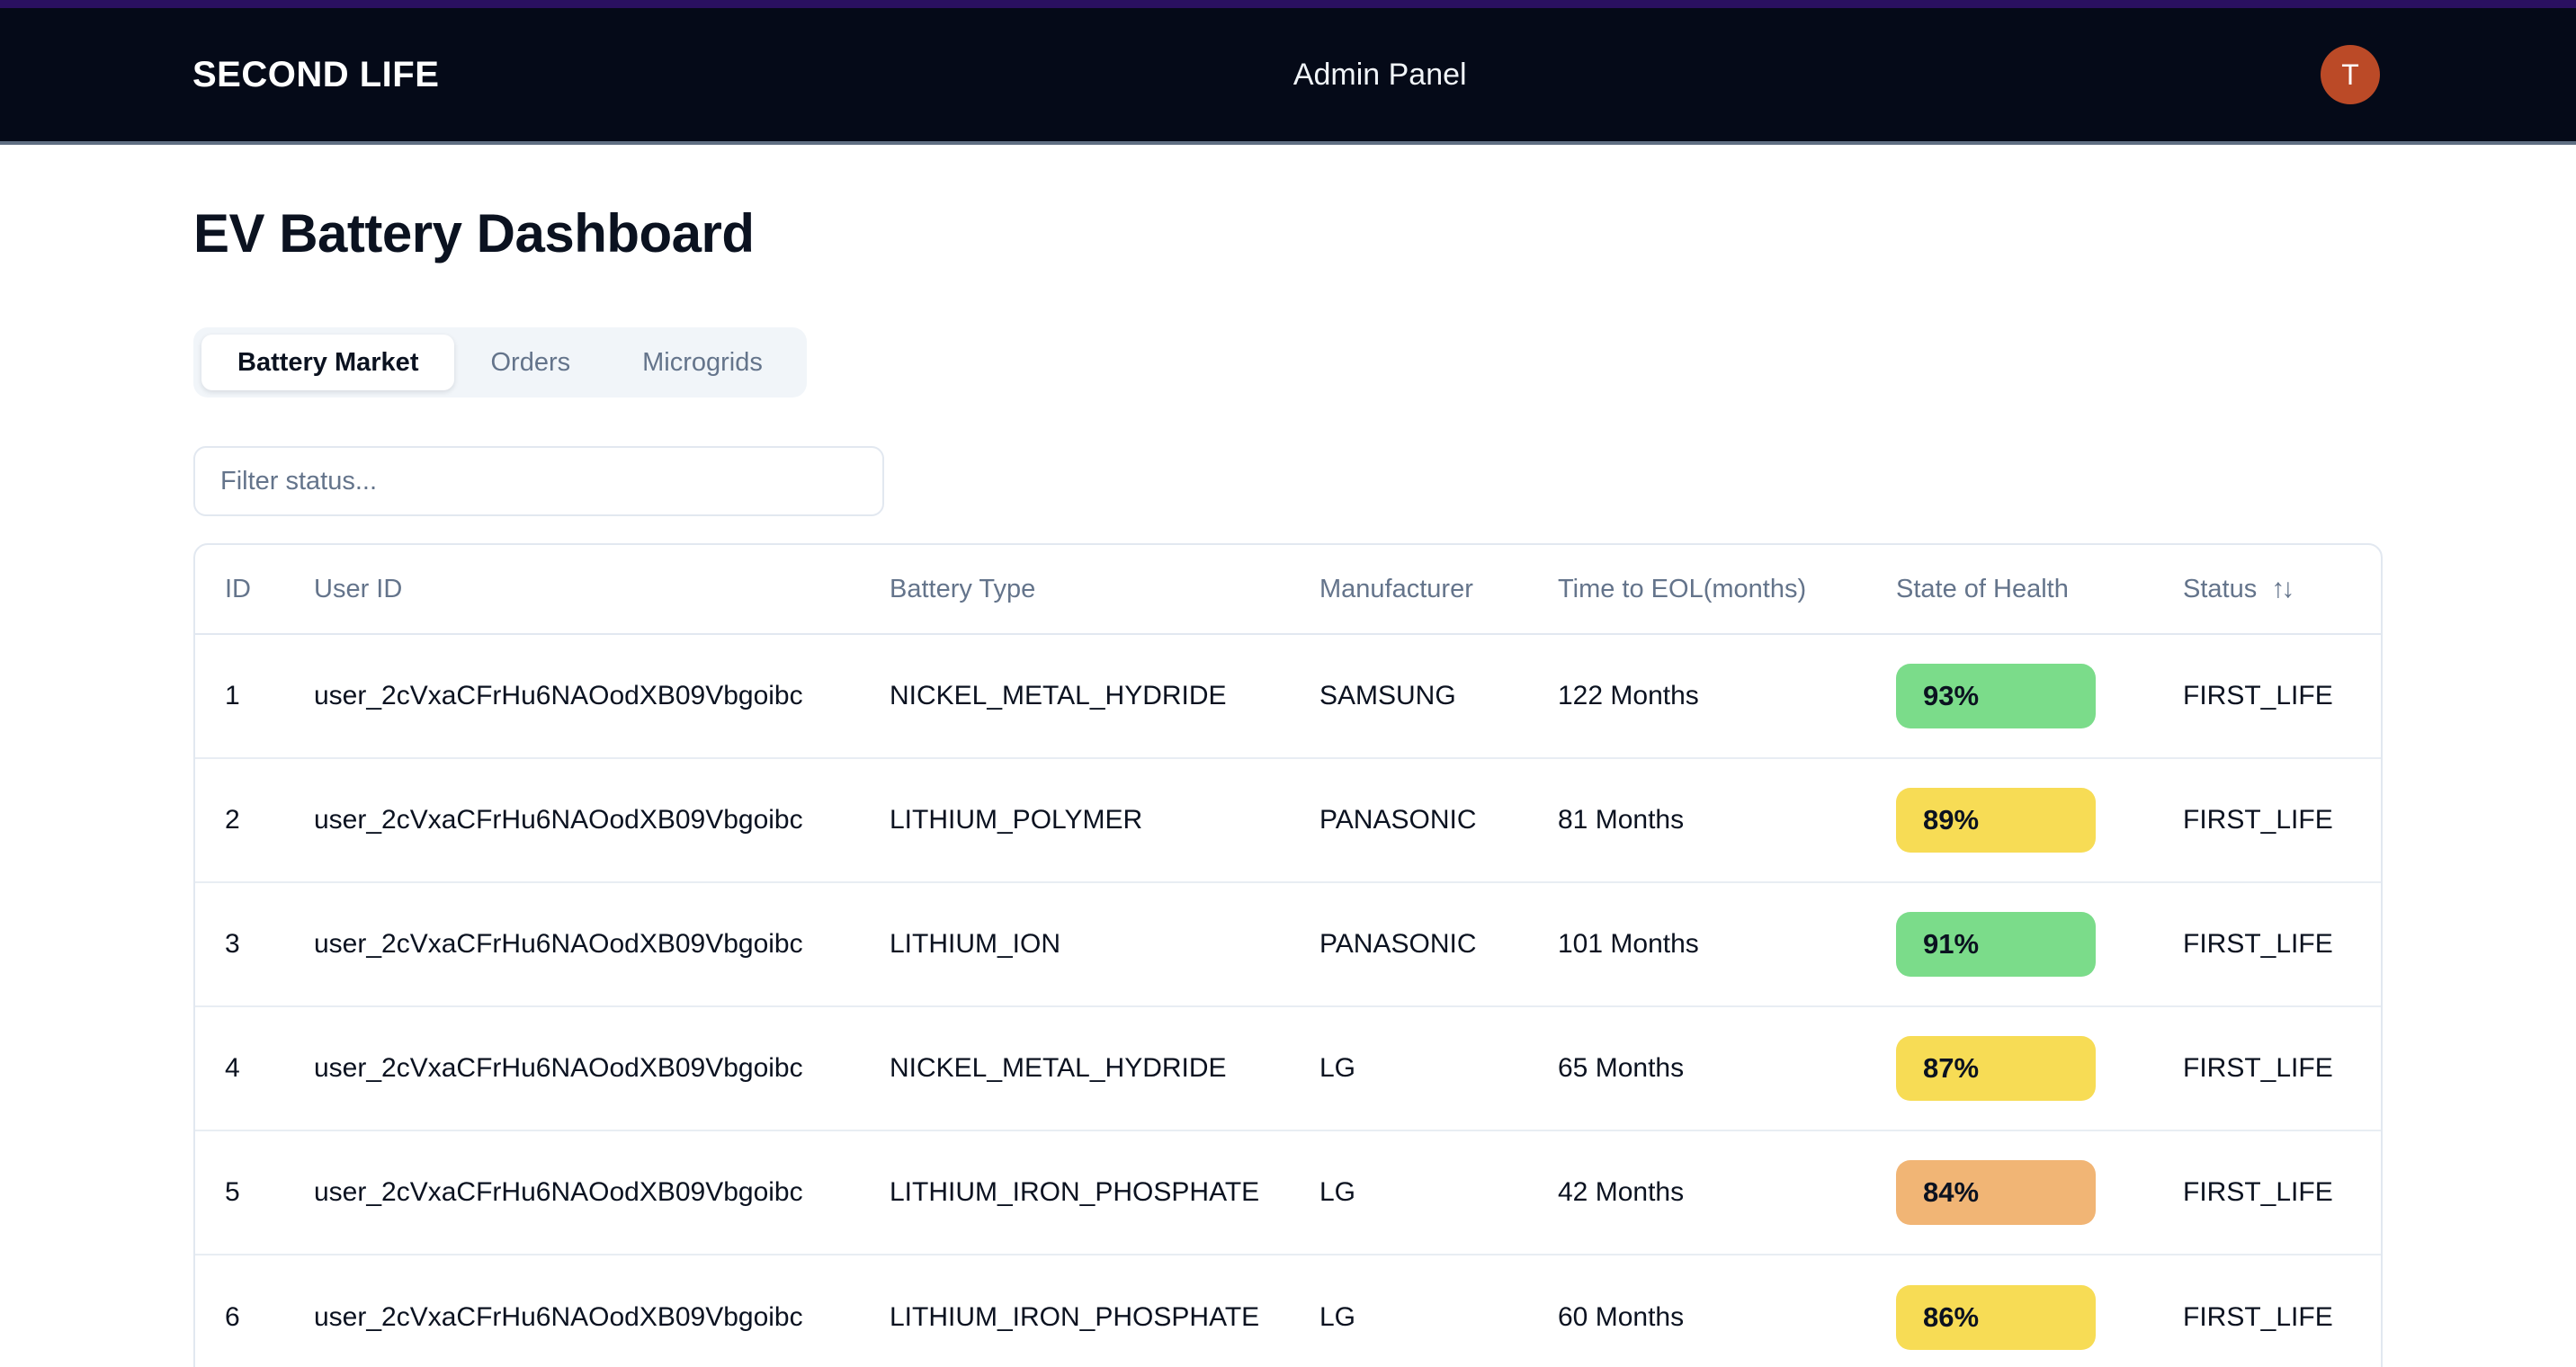 The image size is (2576, 1367). I want to click on cell-eol: 101 Months, so click(1628, 944).